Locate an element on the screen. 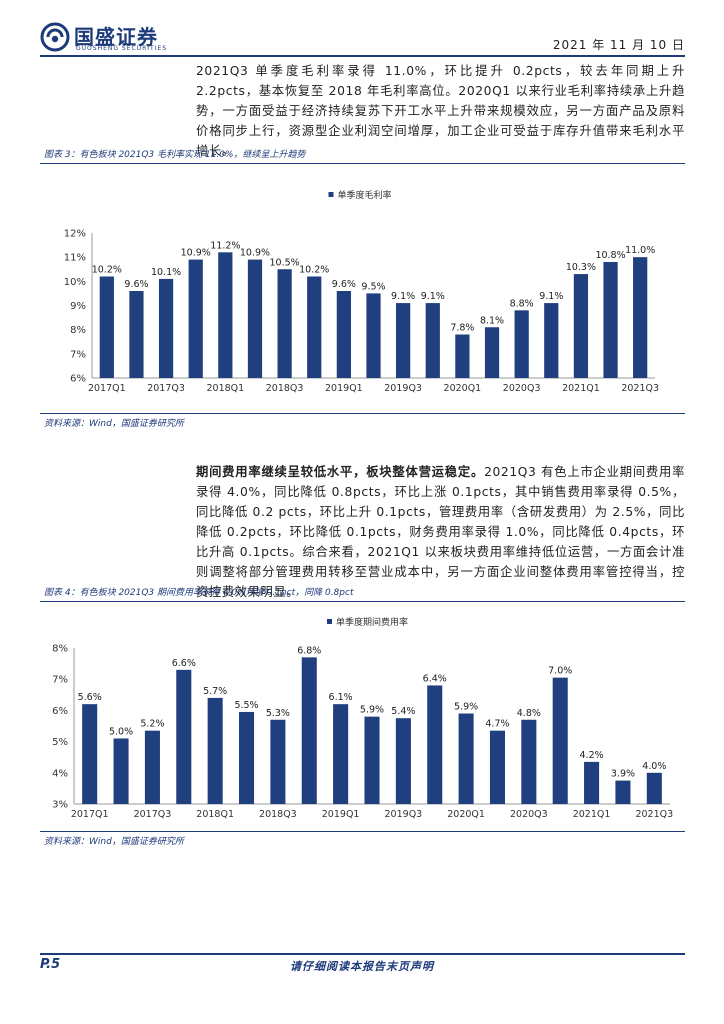 This screenshot has height=1024, width=724. expense-x-tick: 2017Q3 is located at coordinates (153, 814).